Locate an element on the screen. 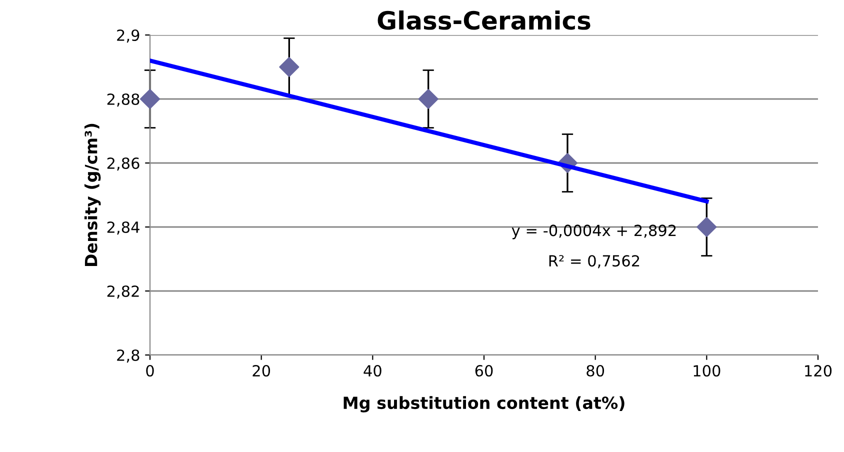 Image resolution: width=844 pixels, height=452 pixels. x-tick-label: 100 is located at coordinates (707, 370).